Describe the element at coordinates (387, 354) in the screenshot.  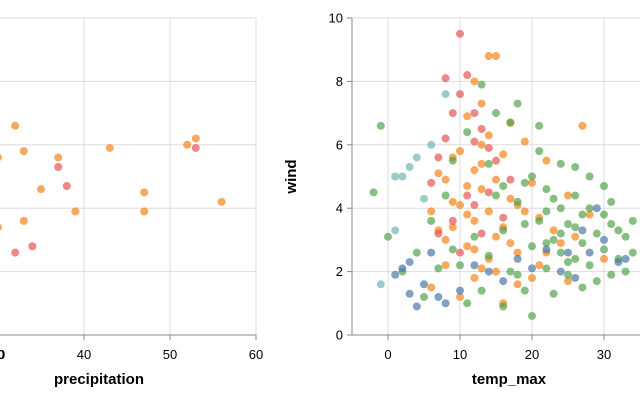
I see `x-tick-label: 0` at that location.